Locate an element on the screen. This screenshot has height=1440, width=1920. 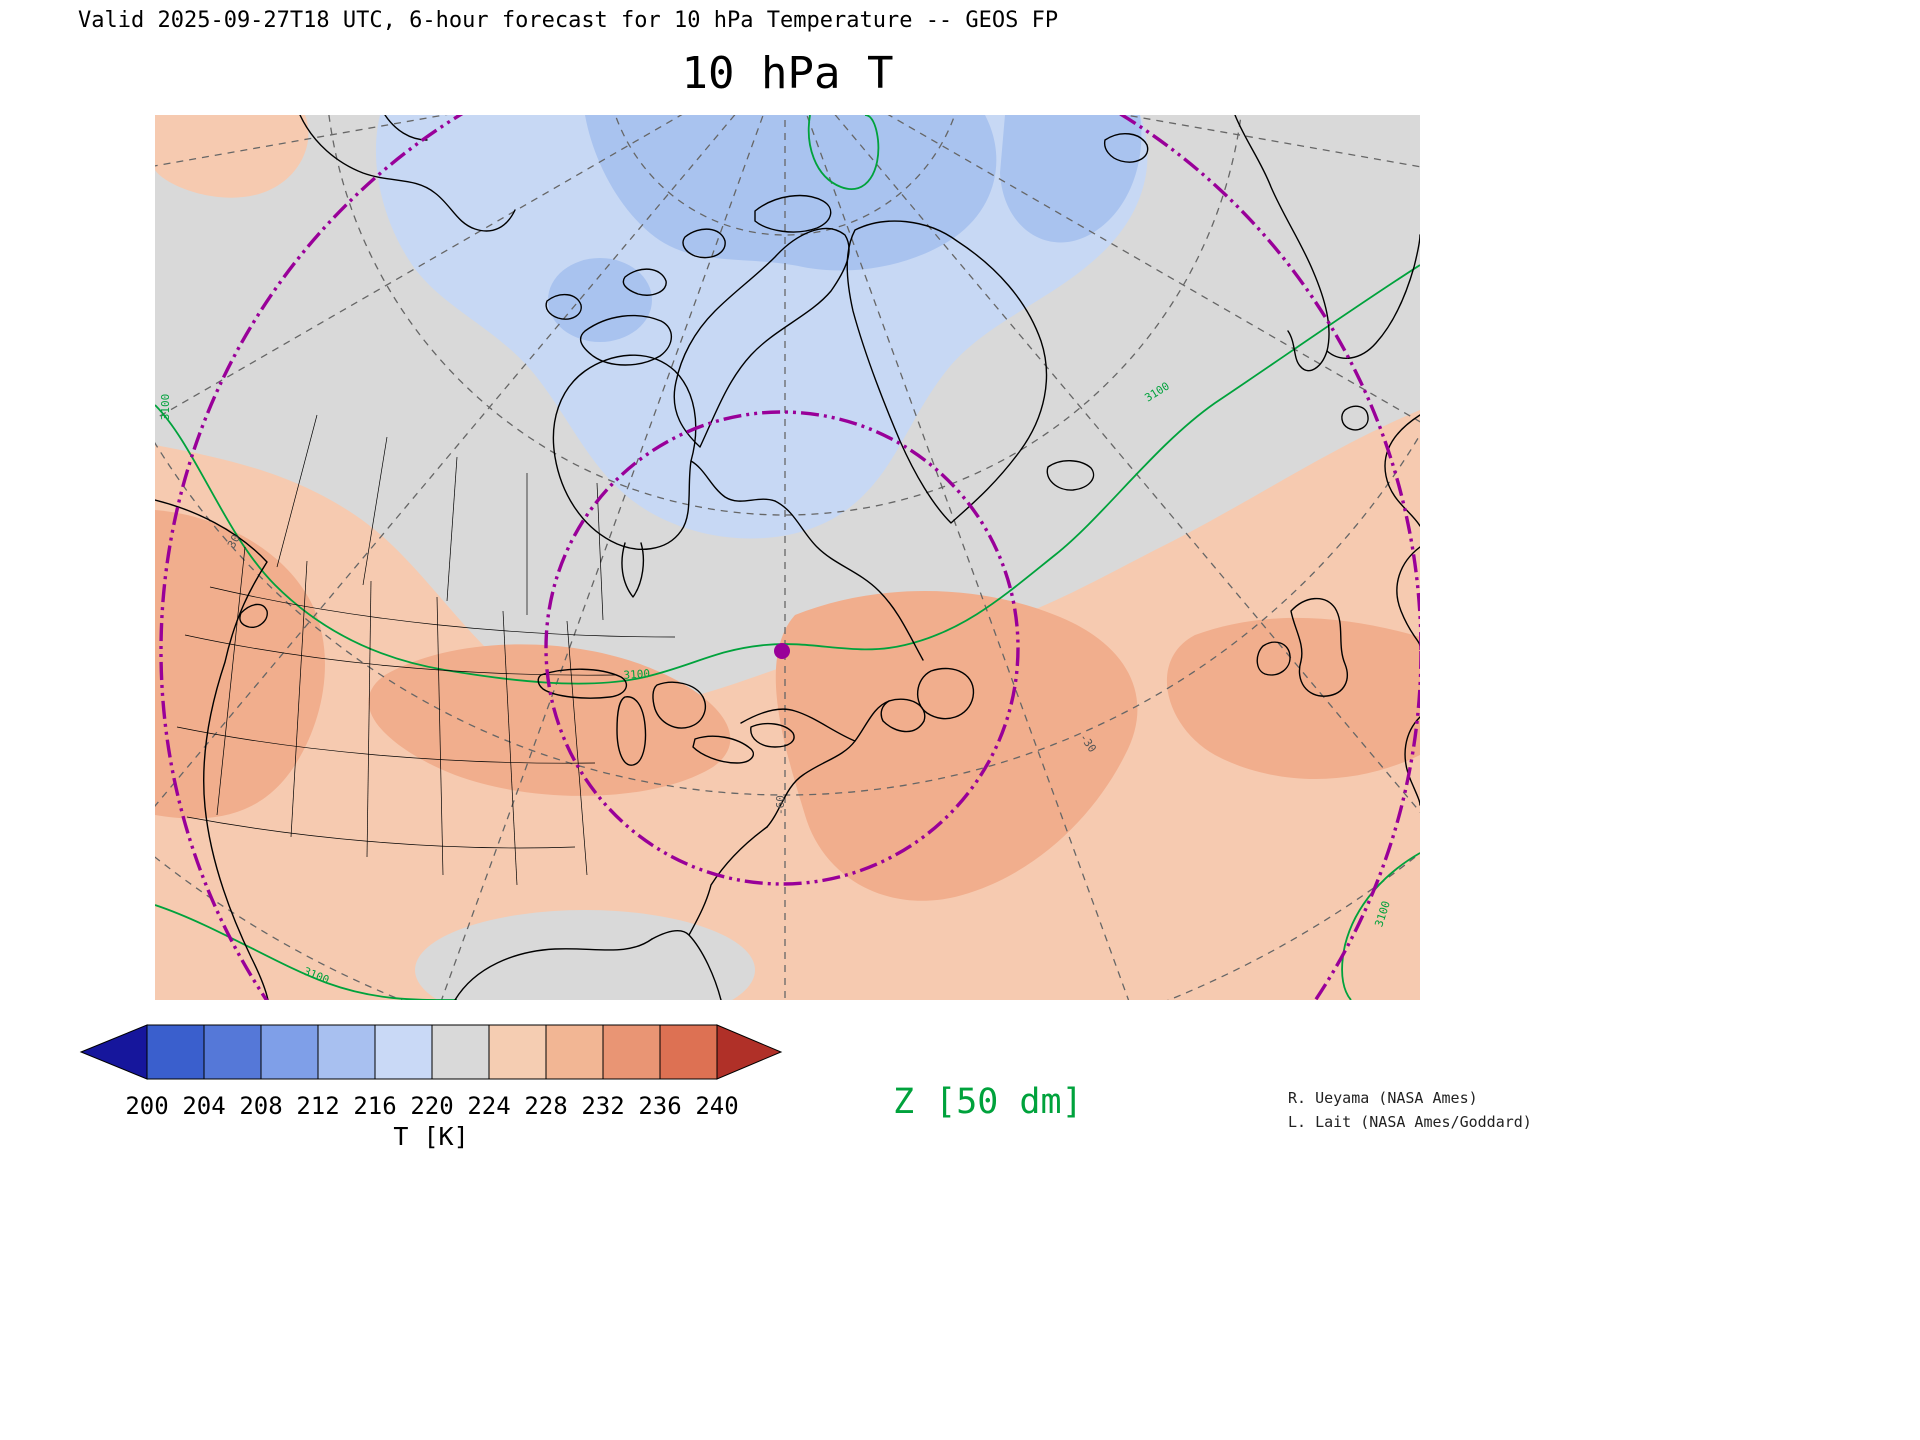
warm-patch-topleft is located at coordinates (232, 156).